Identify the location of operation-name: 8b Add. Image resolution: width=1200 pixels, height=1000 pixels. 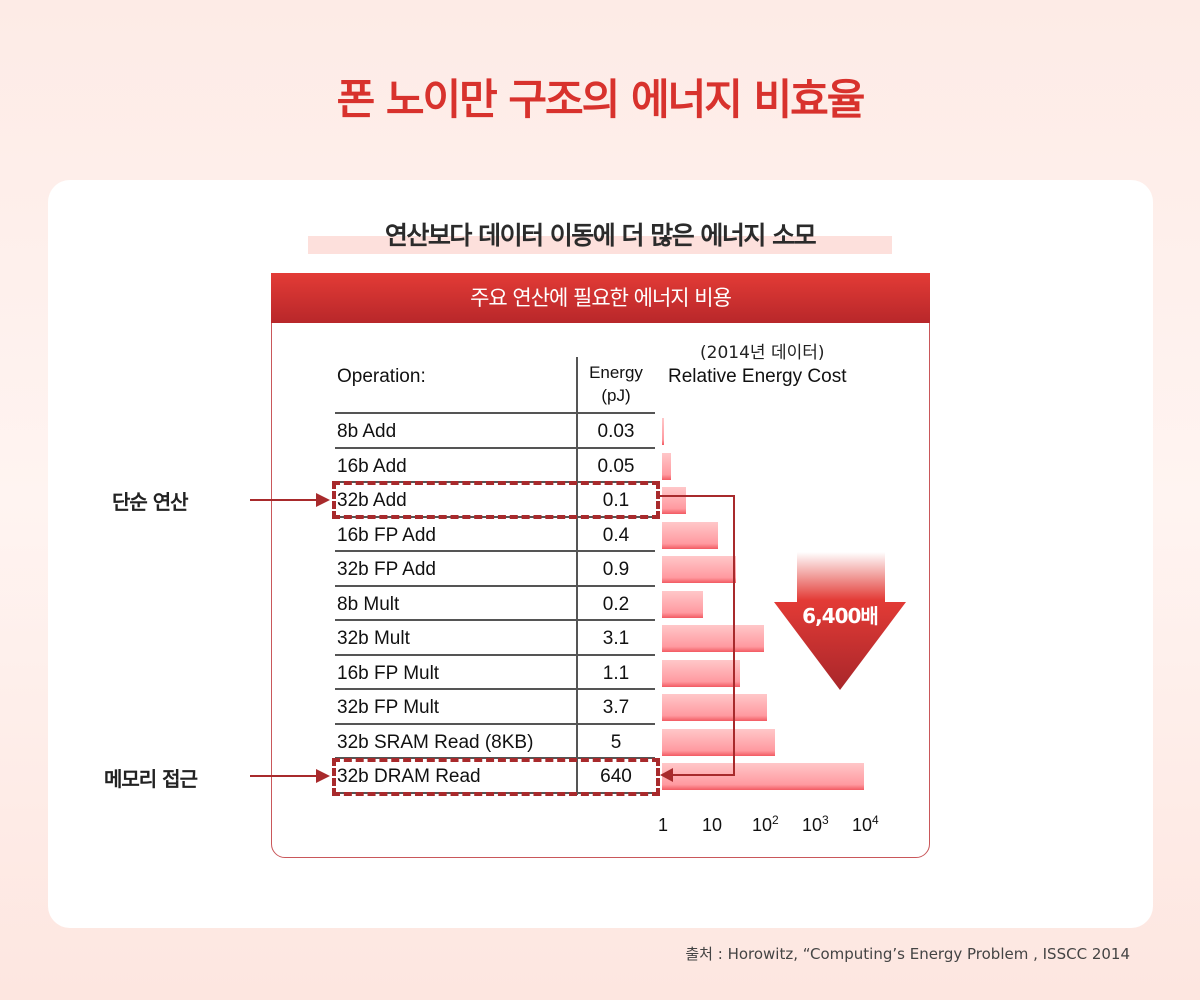
(367, 431).